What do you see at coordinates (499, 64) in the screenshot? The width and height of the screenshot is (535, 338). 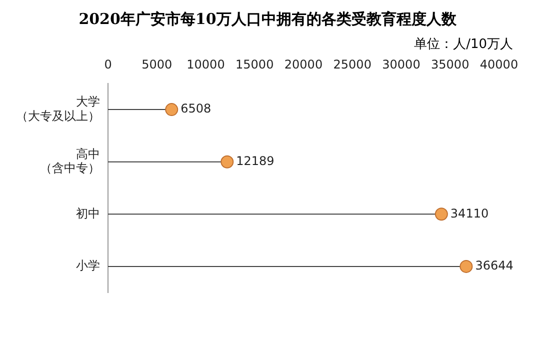 I see `x-tick-label: 40000` at bounding box center [499, 64].